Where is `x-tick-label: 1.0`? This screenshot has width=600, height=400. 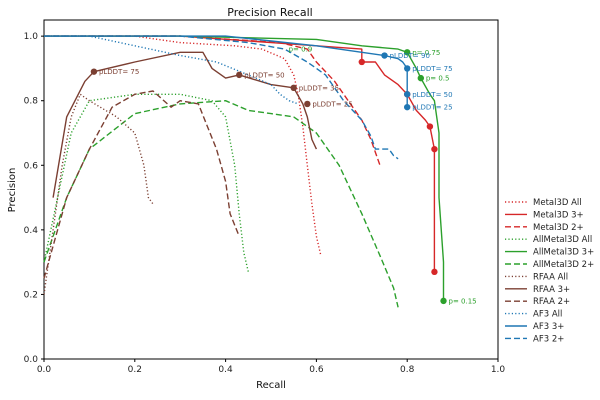
x-tick-label: 1.0 is located at coordinates (498, 370).